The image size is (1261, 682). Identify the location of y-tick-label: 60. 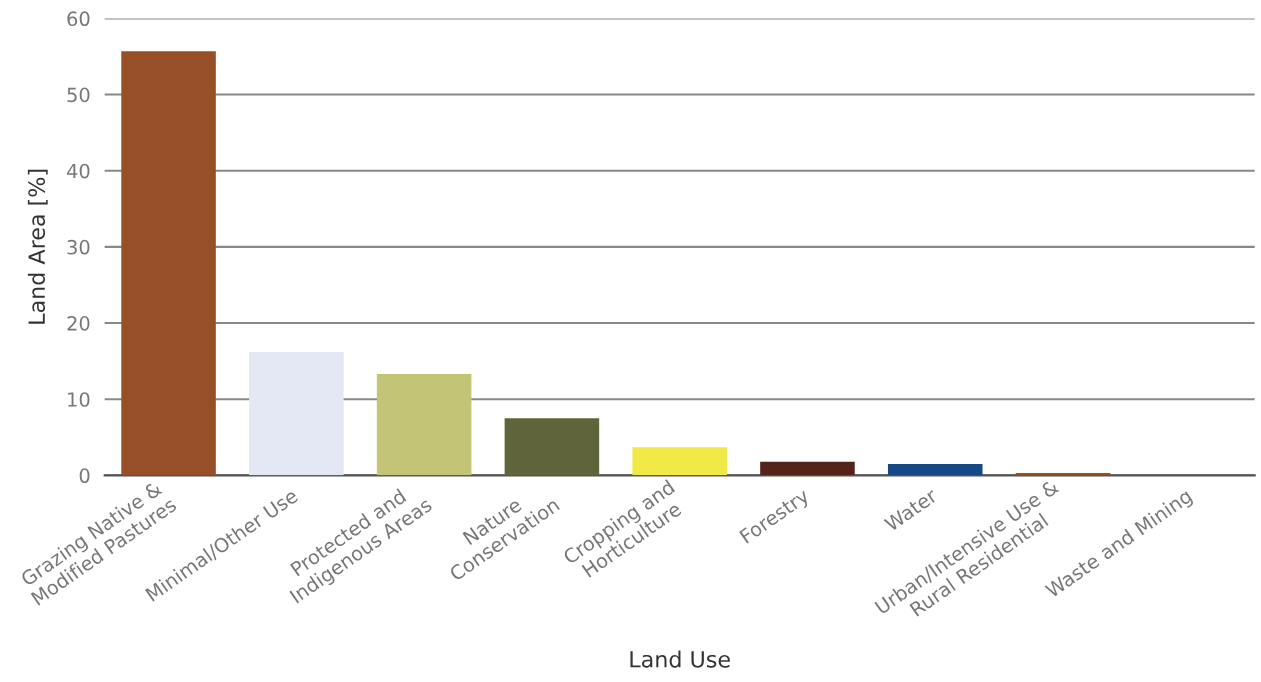
(78, 19).